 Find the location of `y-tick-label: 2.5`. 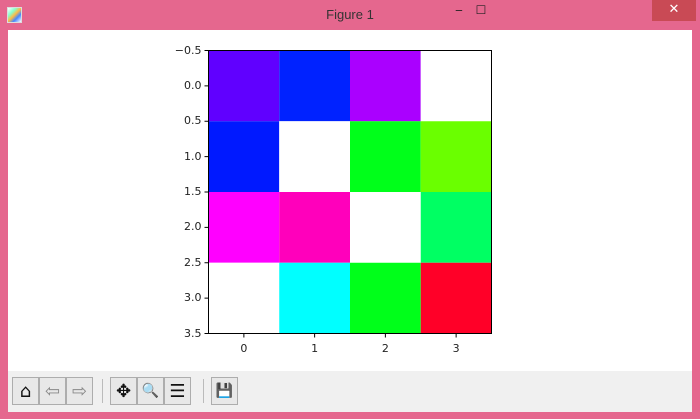

y-tick-label: 2.5 is located at coordinates (193, 262).